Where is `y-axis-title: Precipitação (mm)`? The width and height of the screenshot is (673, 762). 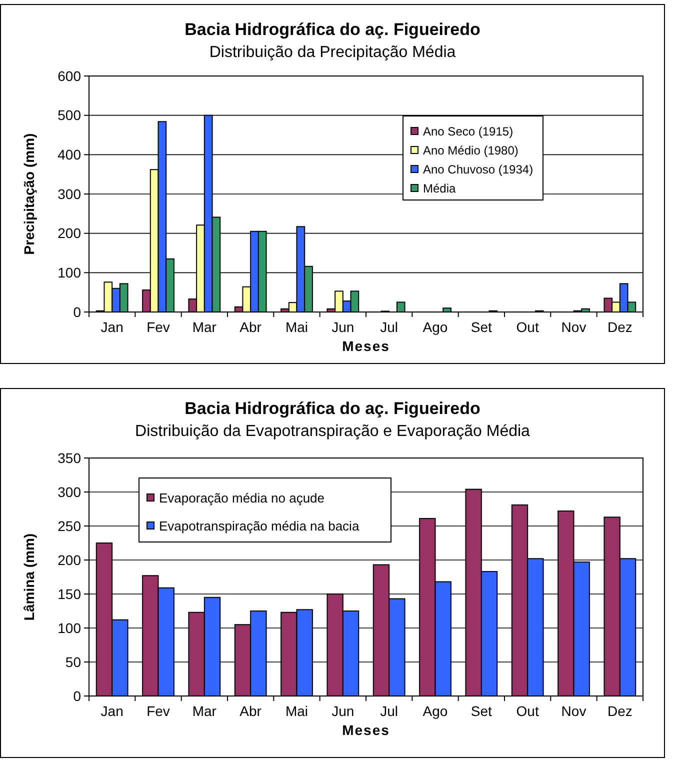
y-axis-title: Precipitação (mm) is located at coordinates (29, 194).